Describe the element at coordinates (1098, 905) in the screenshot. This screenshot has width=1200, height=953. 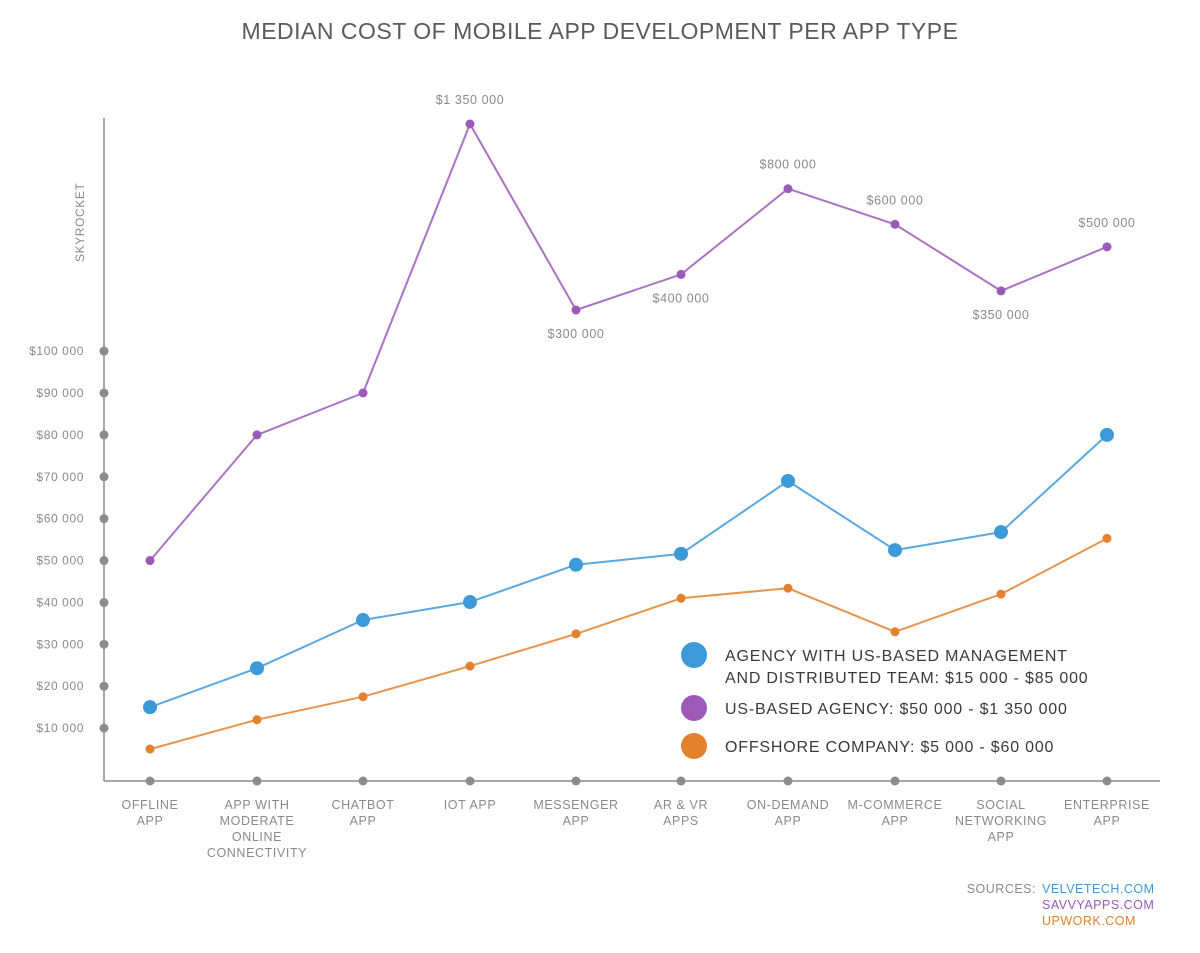
I see `source-link: SAVVYAPPS.COM` at that location.